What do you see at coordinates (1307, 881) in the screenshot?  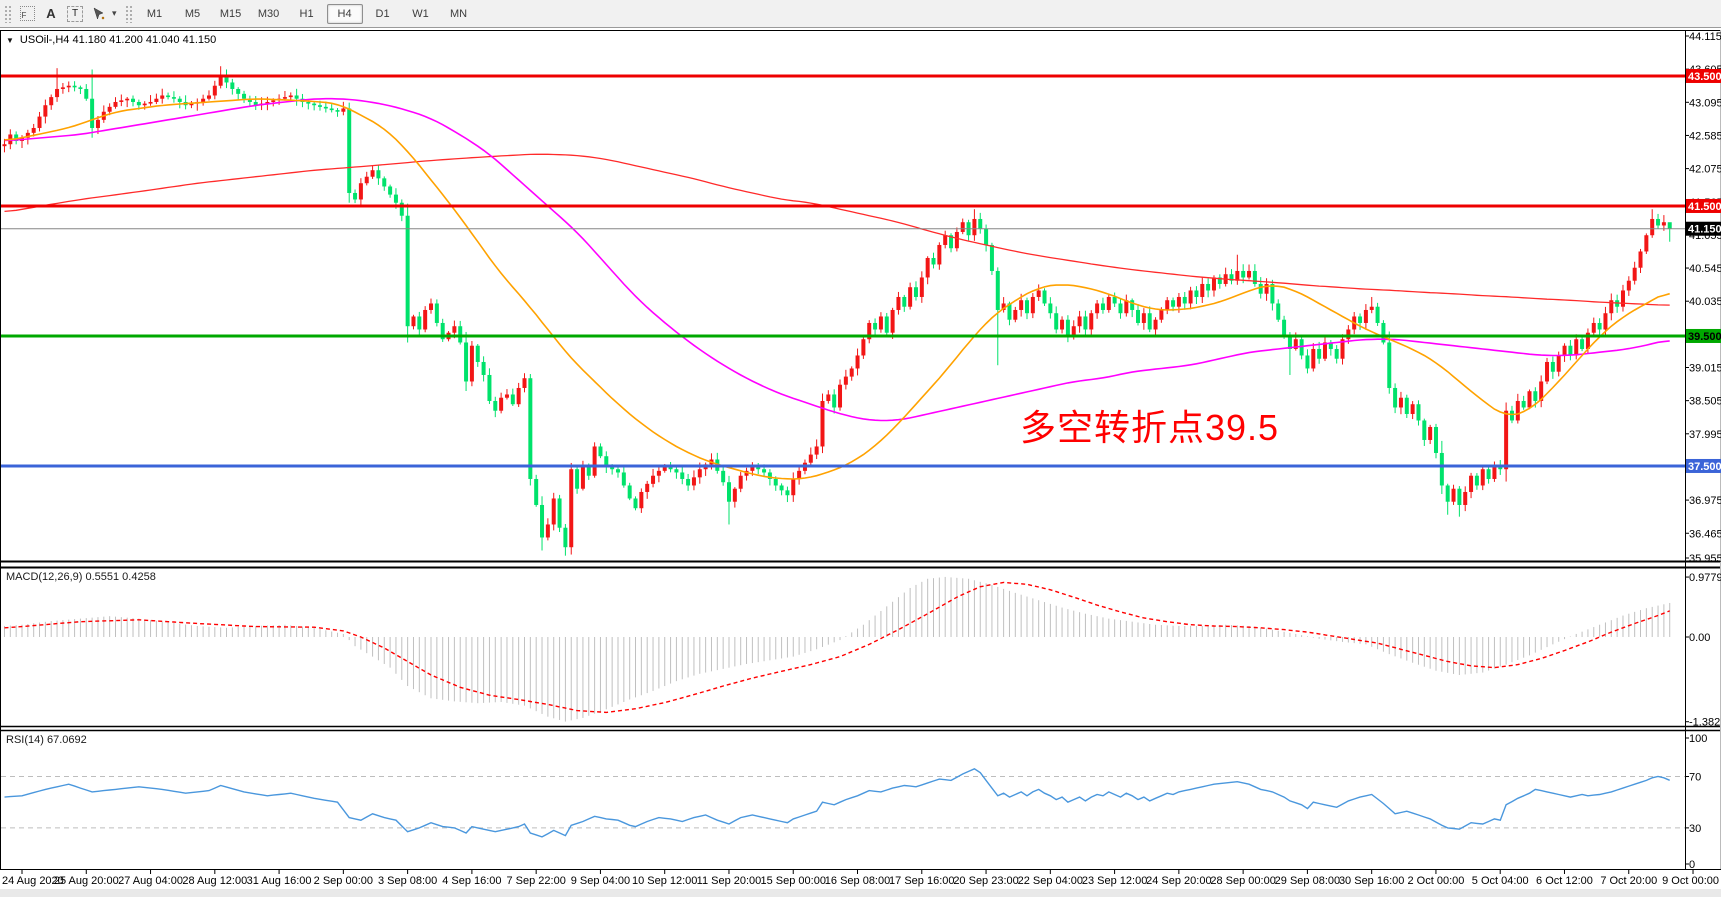 I see `date-tick-label: 29 Sep 08:00` at bounding box center [1307, 881].